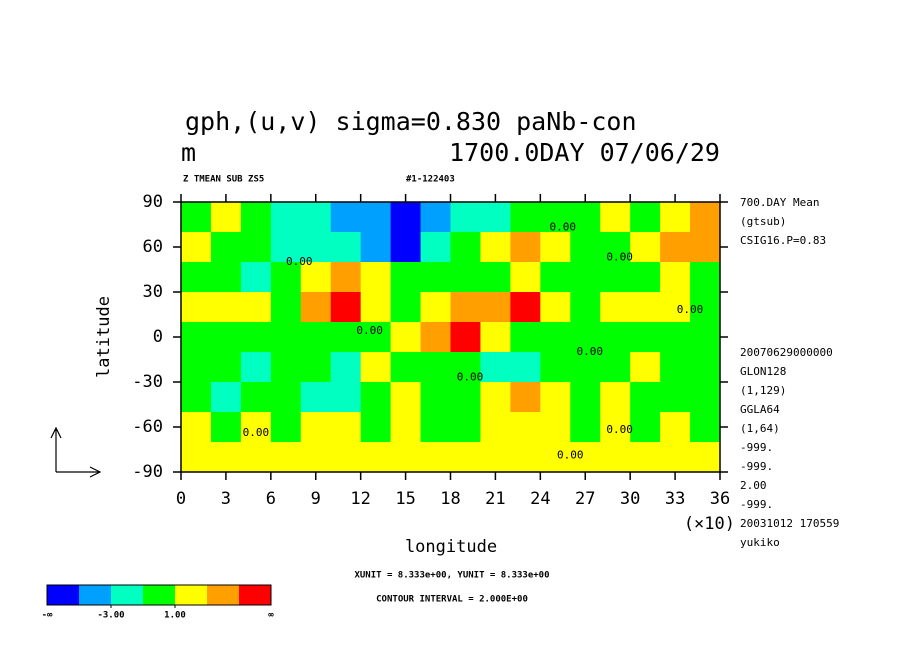 This screenshot has width=904, height=654. What do you see at coordinates (360, 499) in the screenshot?
I see `x-tick-label: 12` at bounding box center [360, 499].